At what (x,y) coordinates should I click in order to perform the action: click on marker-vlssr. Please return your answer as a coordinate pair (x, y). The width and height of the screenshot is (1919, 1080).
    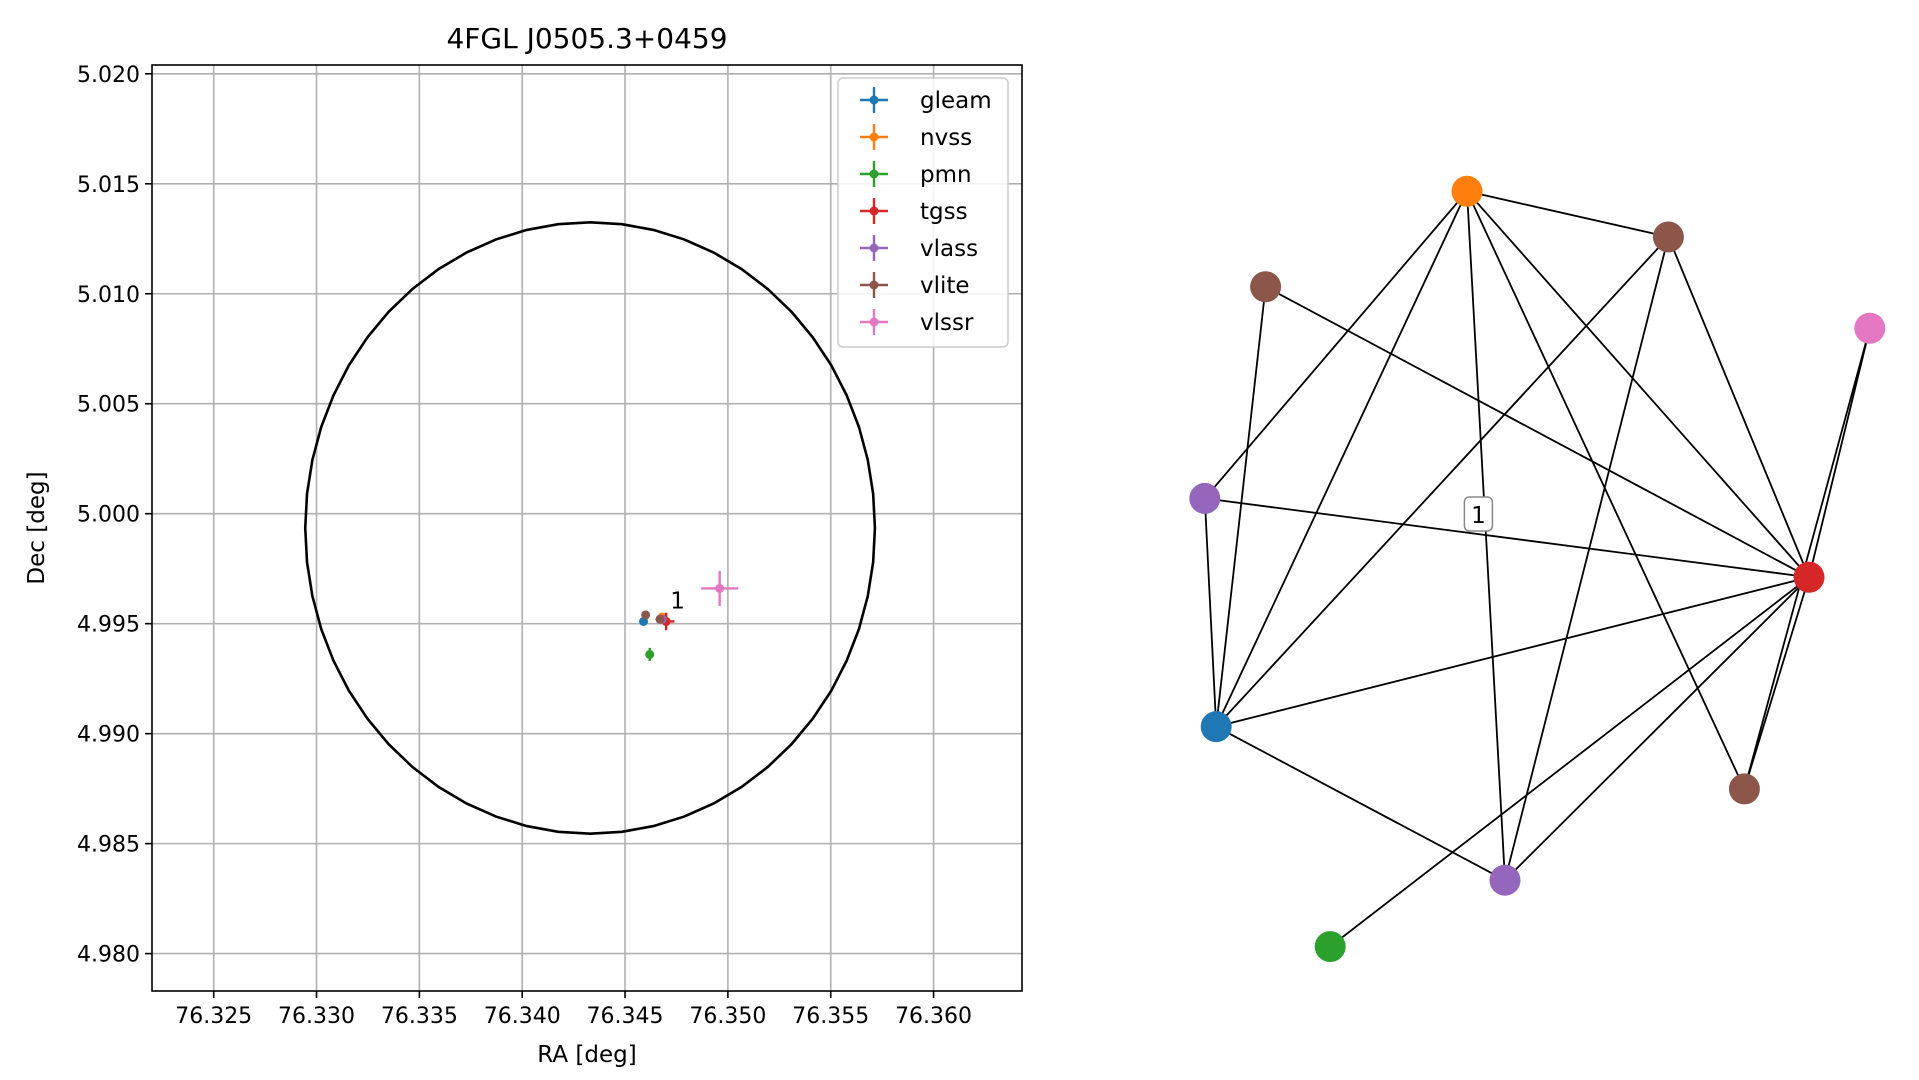
    Looking at the image, I should click on (720, 588).